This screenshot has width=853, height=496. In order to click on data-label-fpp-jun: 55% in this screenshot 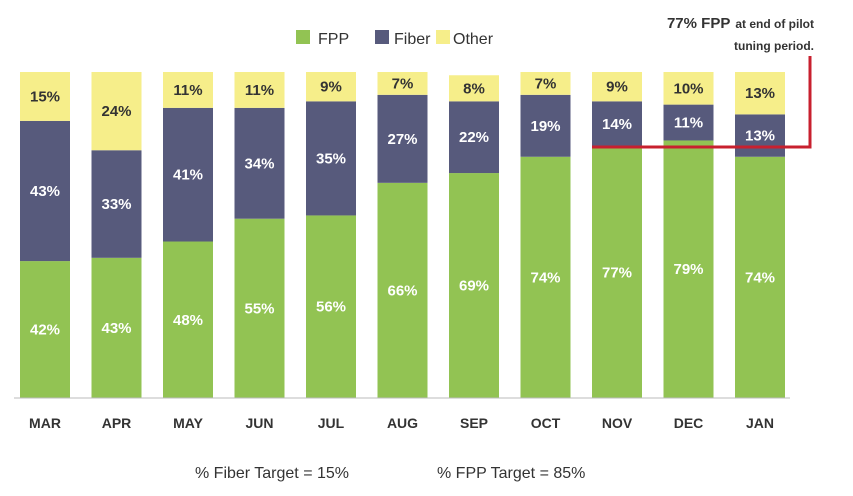, I will do `click(259, 308)`.